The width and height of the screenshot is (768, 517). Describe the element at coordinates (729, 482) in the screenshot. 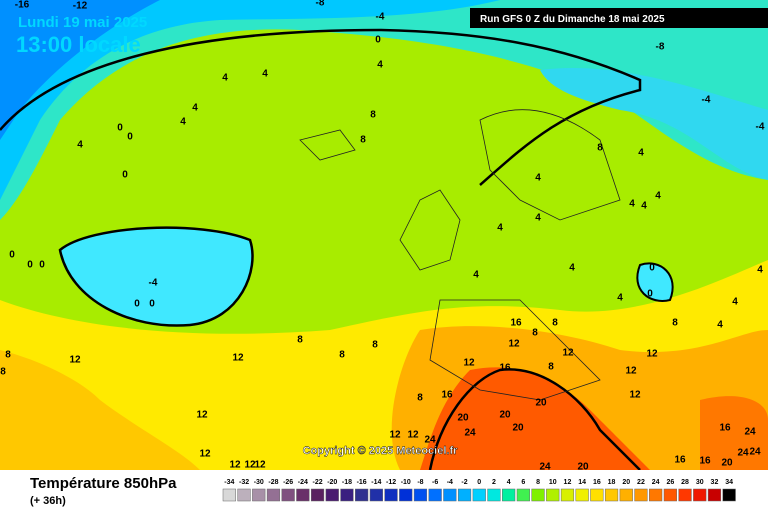

I see `legend-label: 34` at that location.